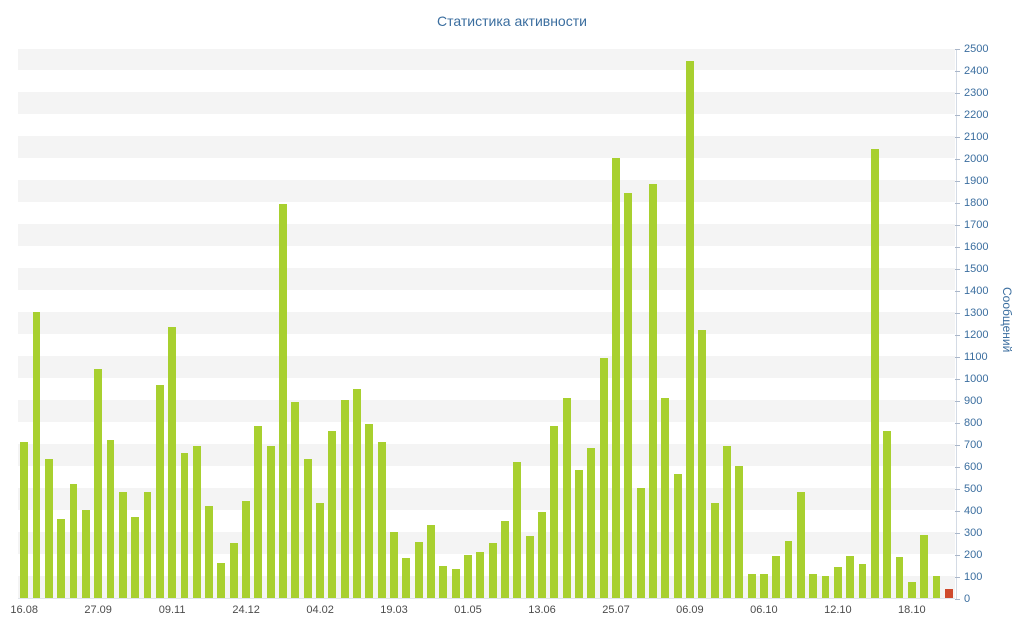  What do you see at coordinates (976, 247) in the screenshot?
I see `y-tick-label: 1600` at bounding box center [976, 247].